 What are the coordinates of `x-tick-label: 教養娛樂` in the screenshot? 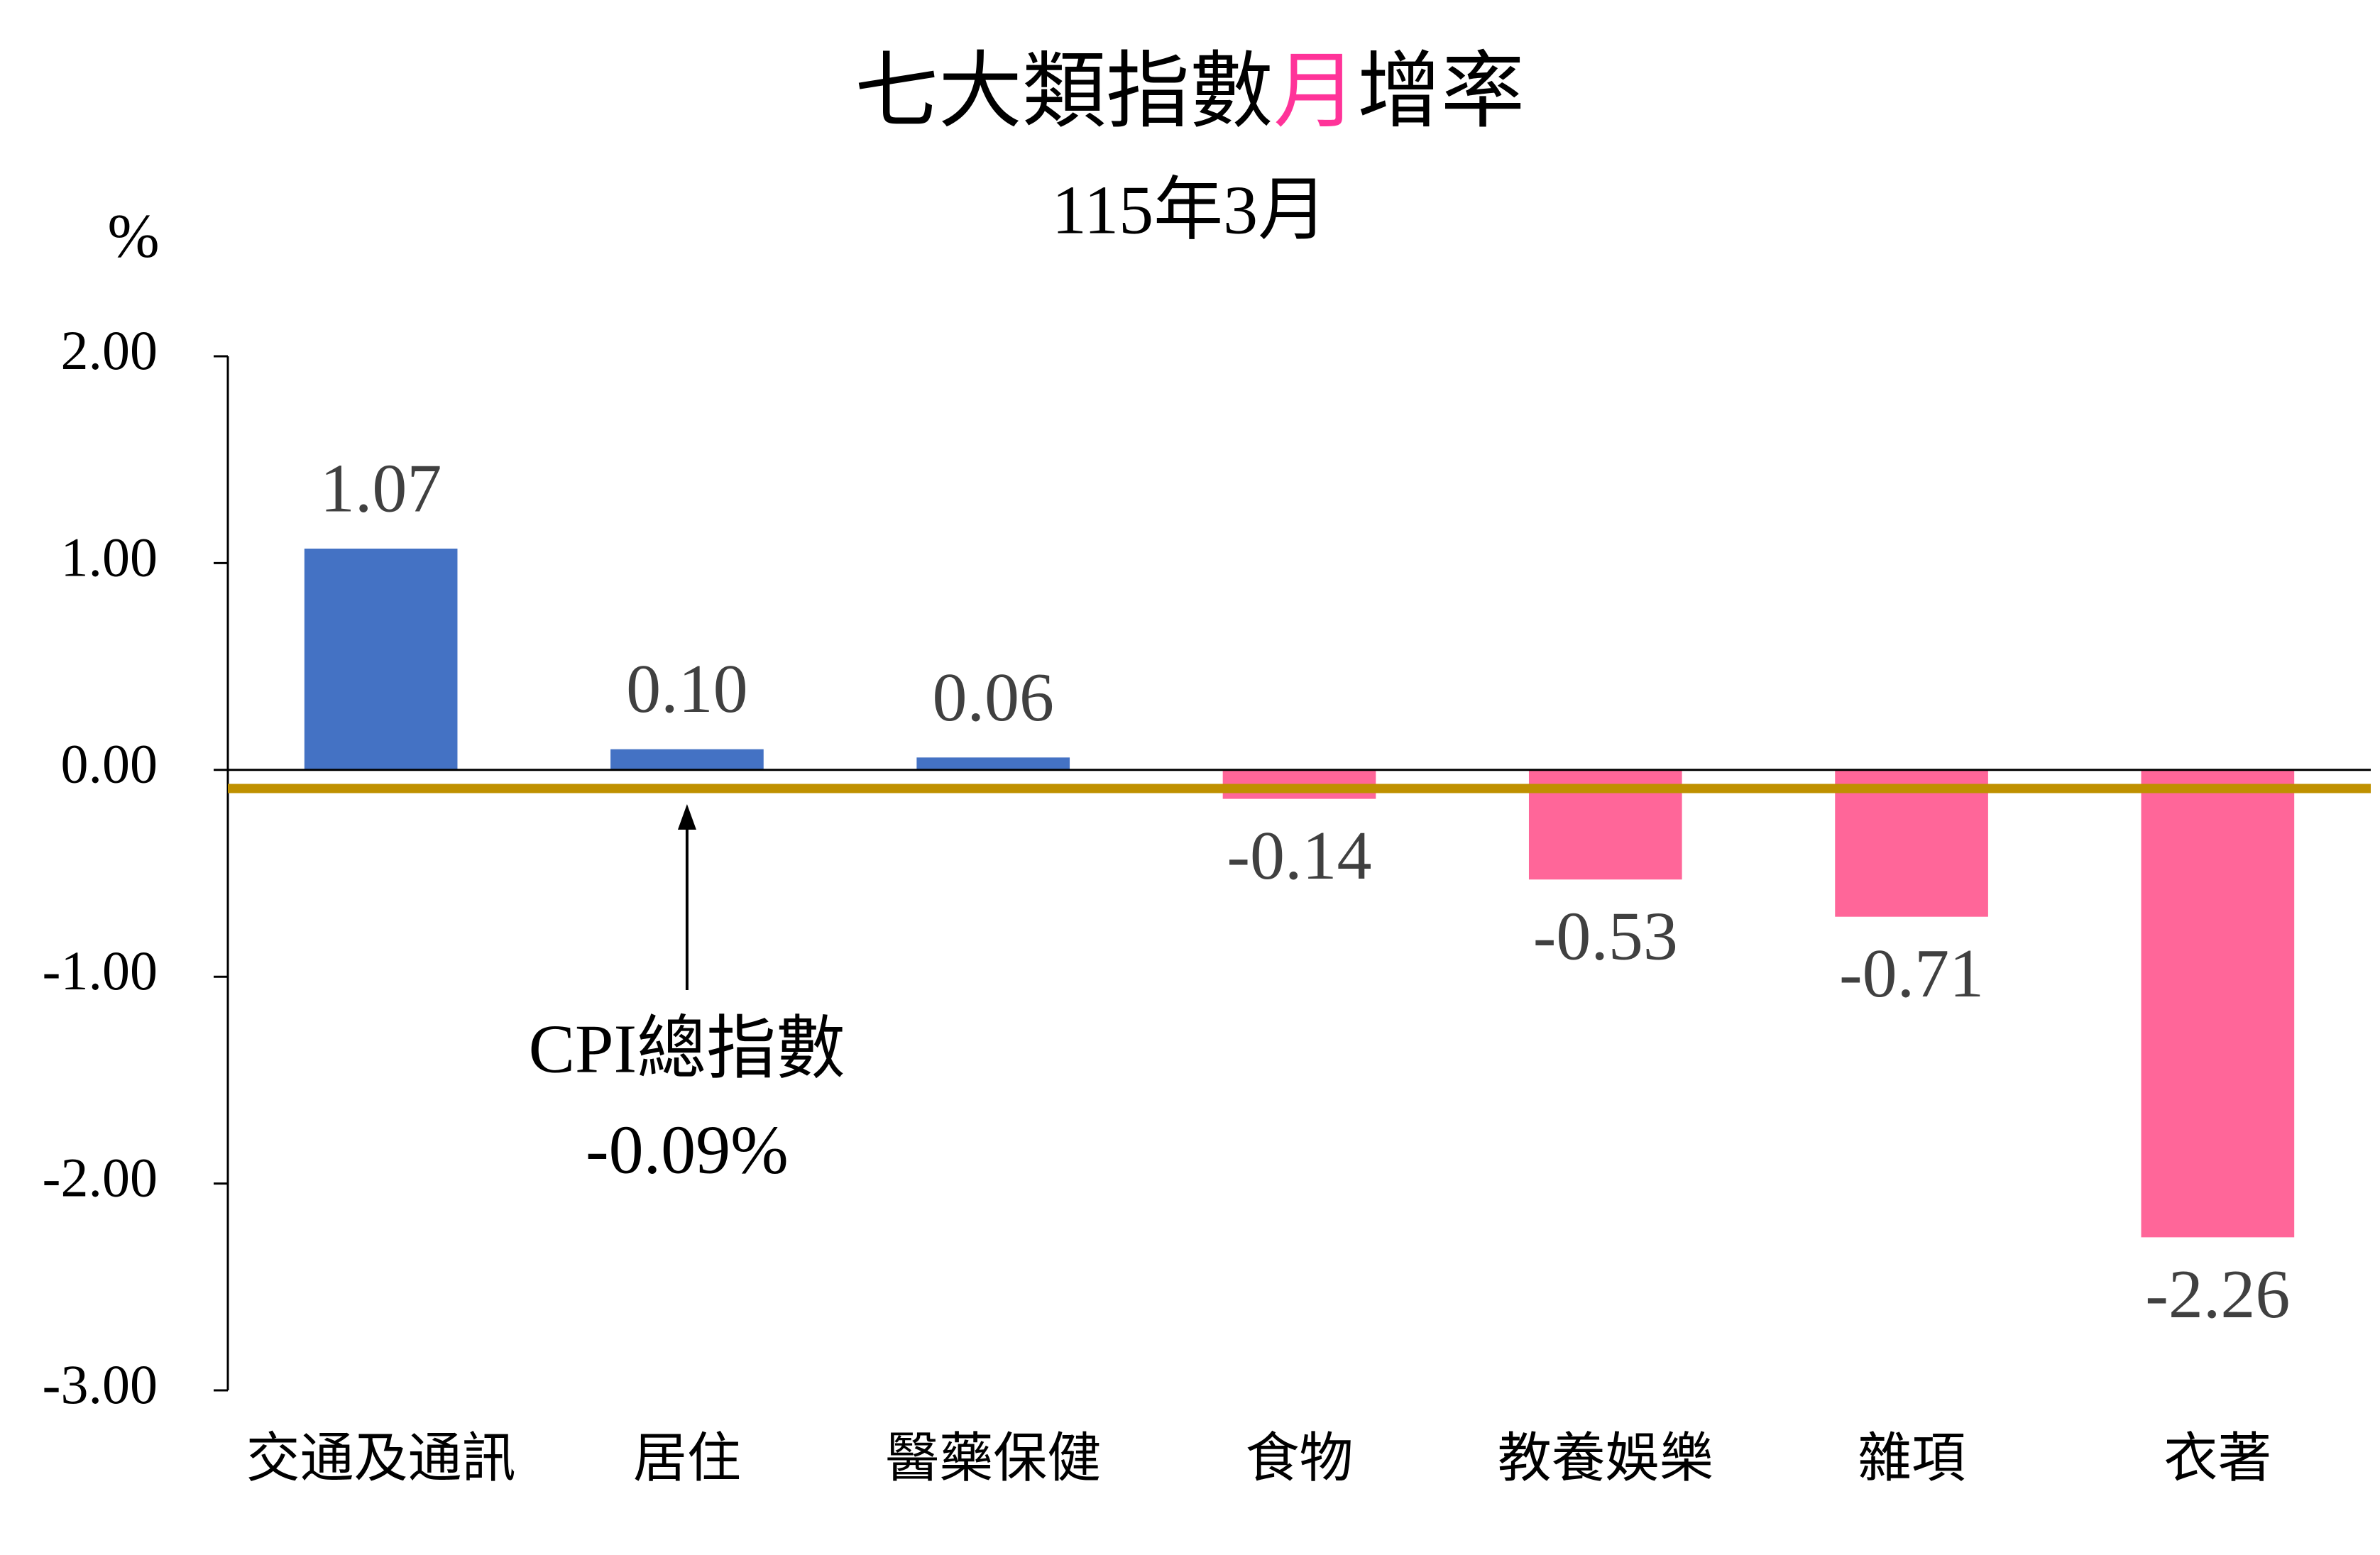 It's located at (1606, 1459).